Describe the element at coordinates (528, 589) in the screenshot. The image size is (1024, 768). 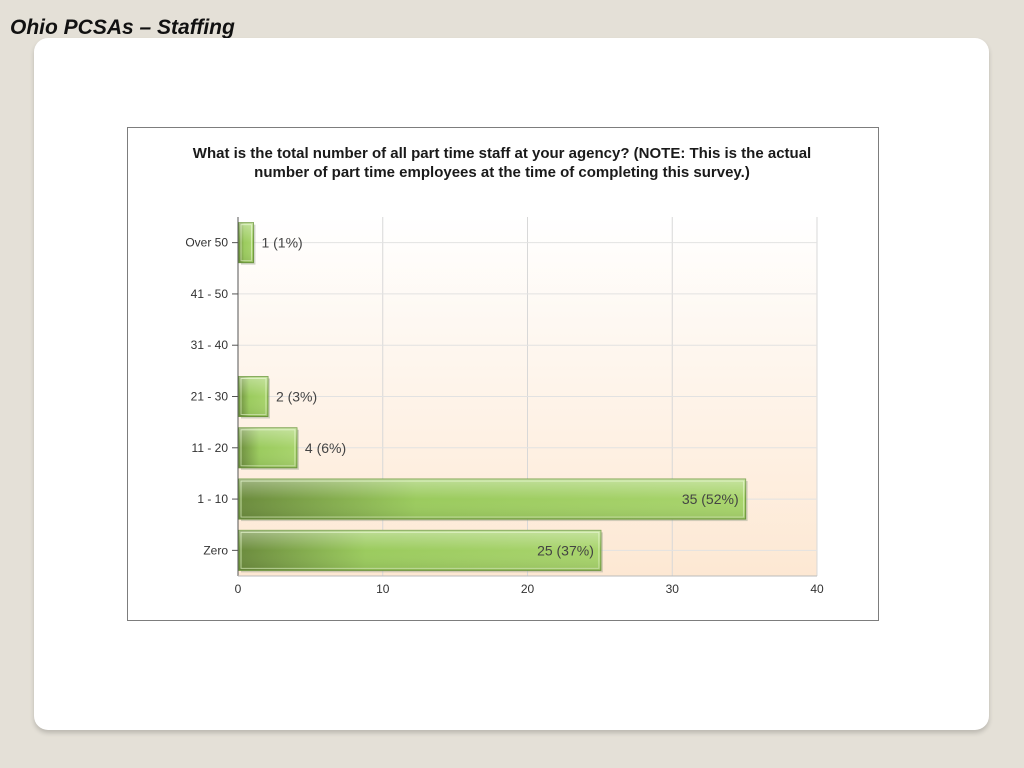
I see `x-tick-label: 20` at that location.